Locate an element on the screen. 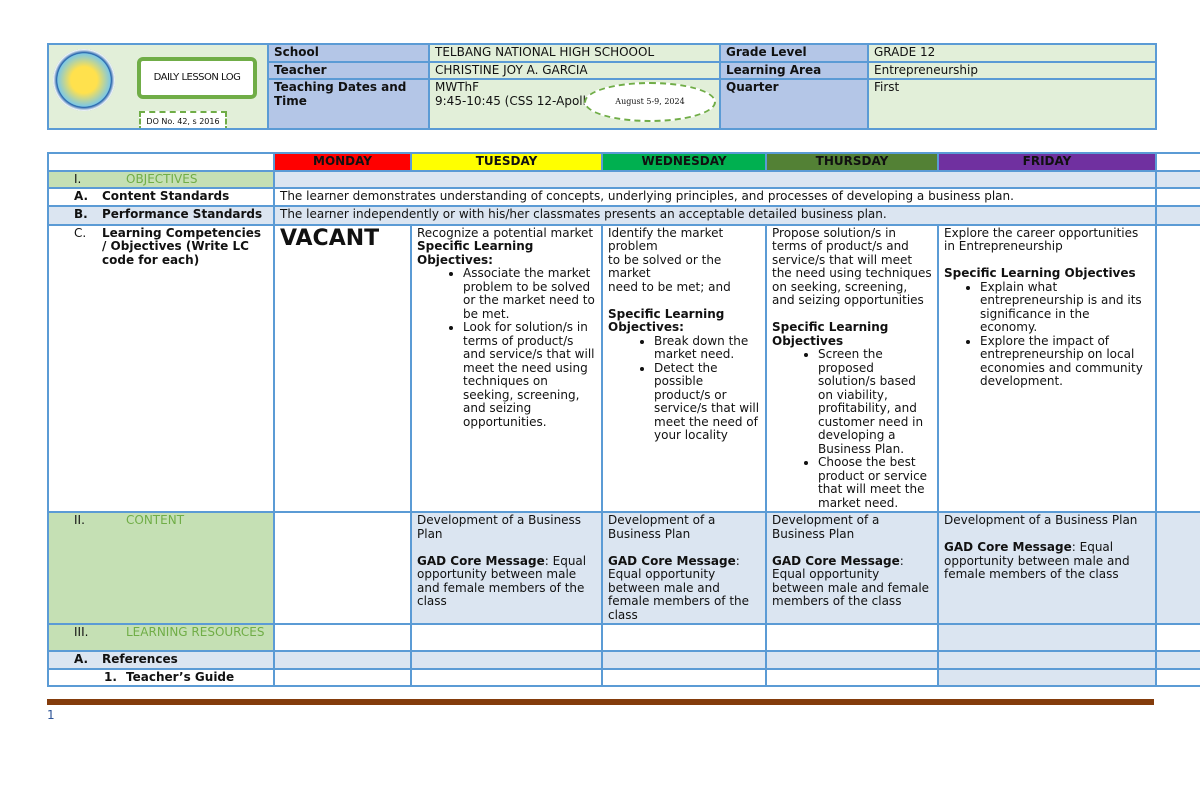 The image size is (1200, 785). date-stamp: August 5-9, 2024 is located at coordinates (650, 102).